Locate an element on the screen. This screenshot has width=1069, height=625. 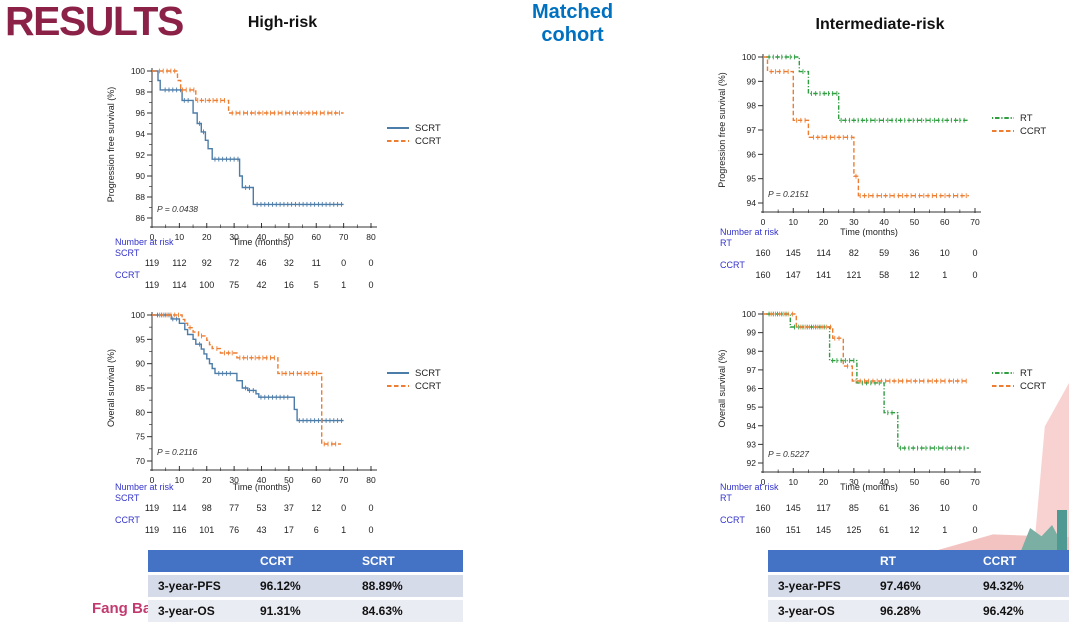
table-header-cell: SCRT is located at coordinates (407, 561).